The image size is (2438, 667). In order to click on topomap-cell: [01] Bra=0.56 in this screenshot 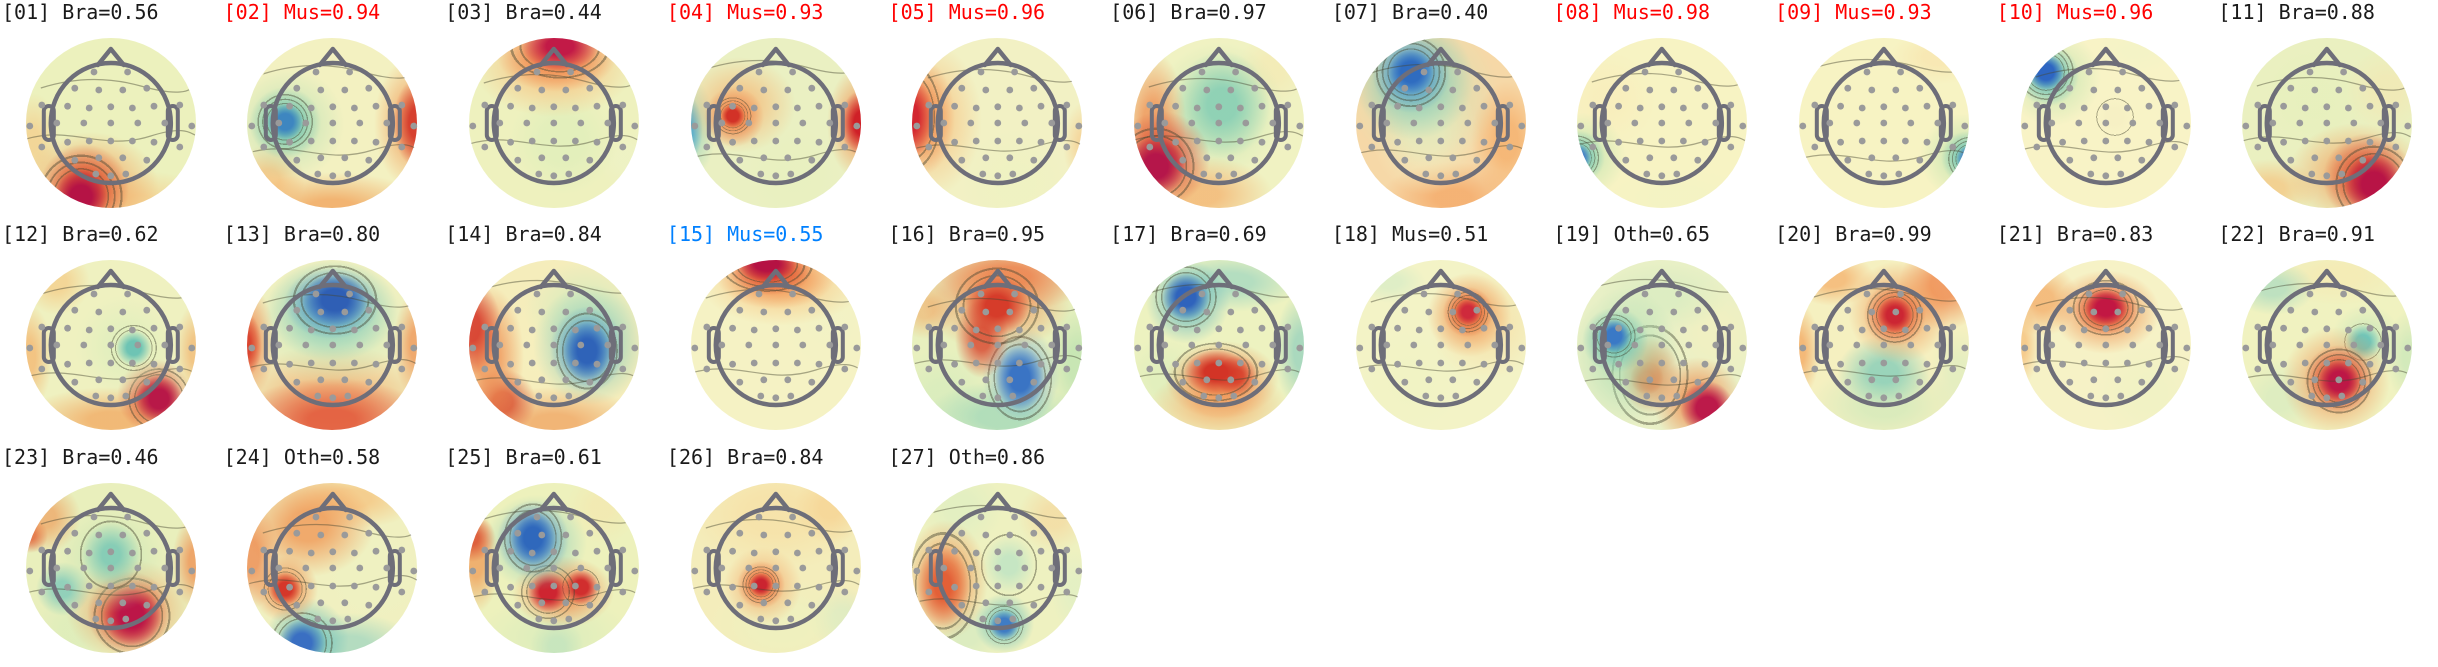, I will do `click(111, 111)`.